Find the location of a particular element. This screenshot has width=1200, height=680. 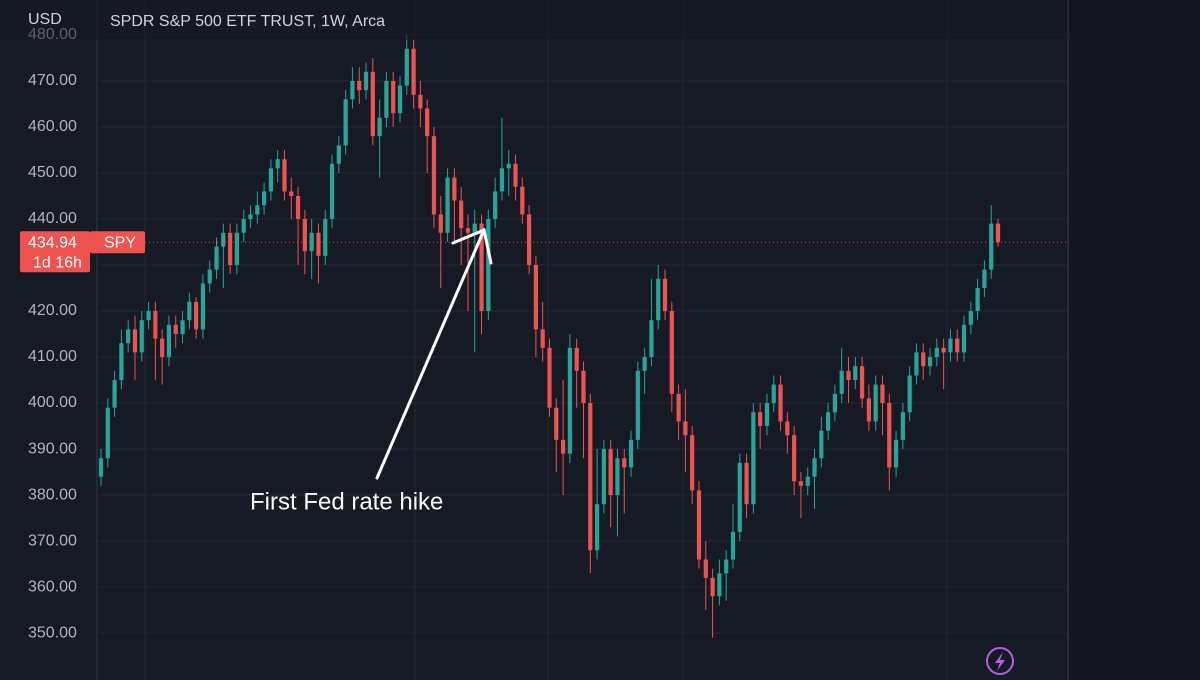

annotation: First Fed rate hike is located at coordinates (346, 501).